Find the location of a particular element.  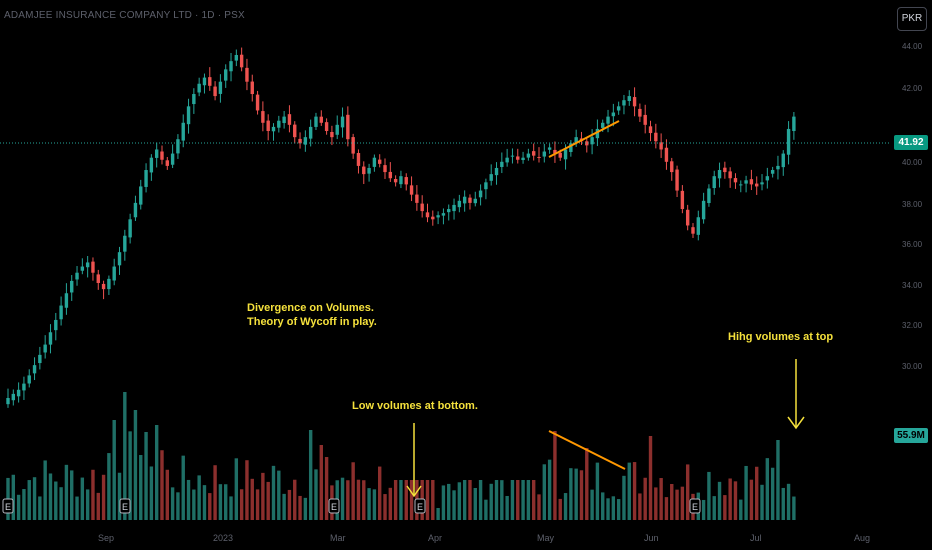

x-tick-label: May is located at coordinates (546, 538).